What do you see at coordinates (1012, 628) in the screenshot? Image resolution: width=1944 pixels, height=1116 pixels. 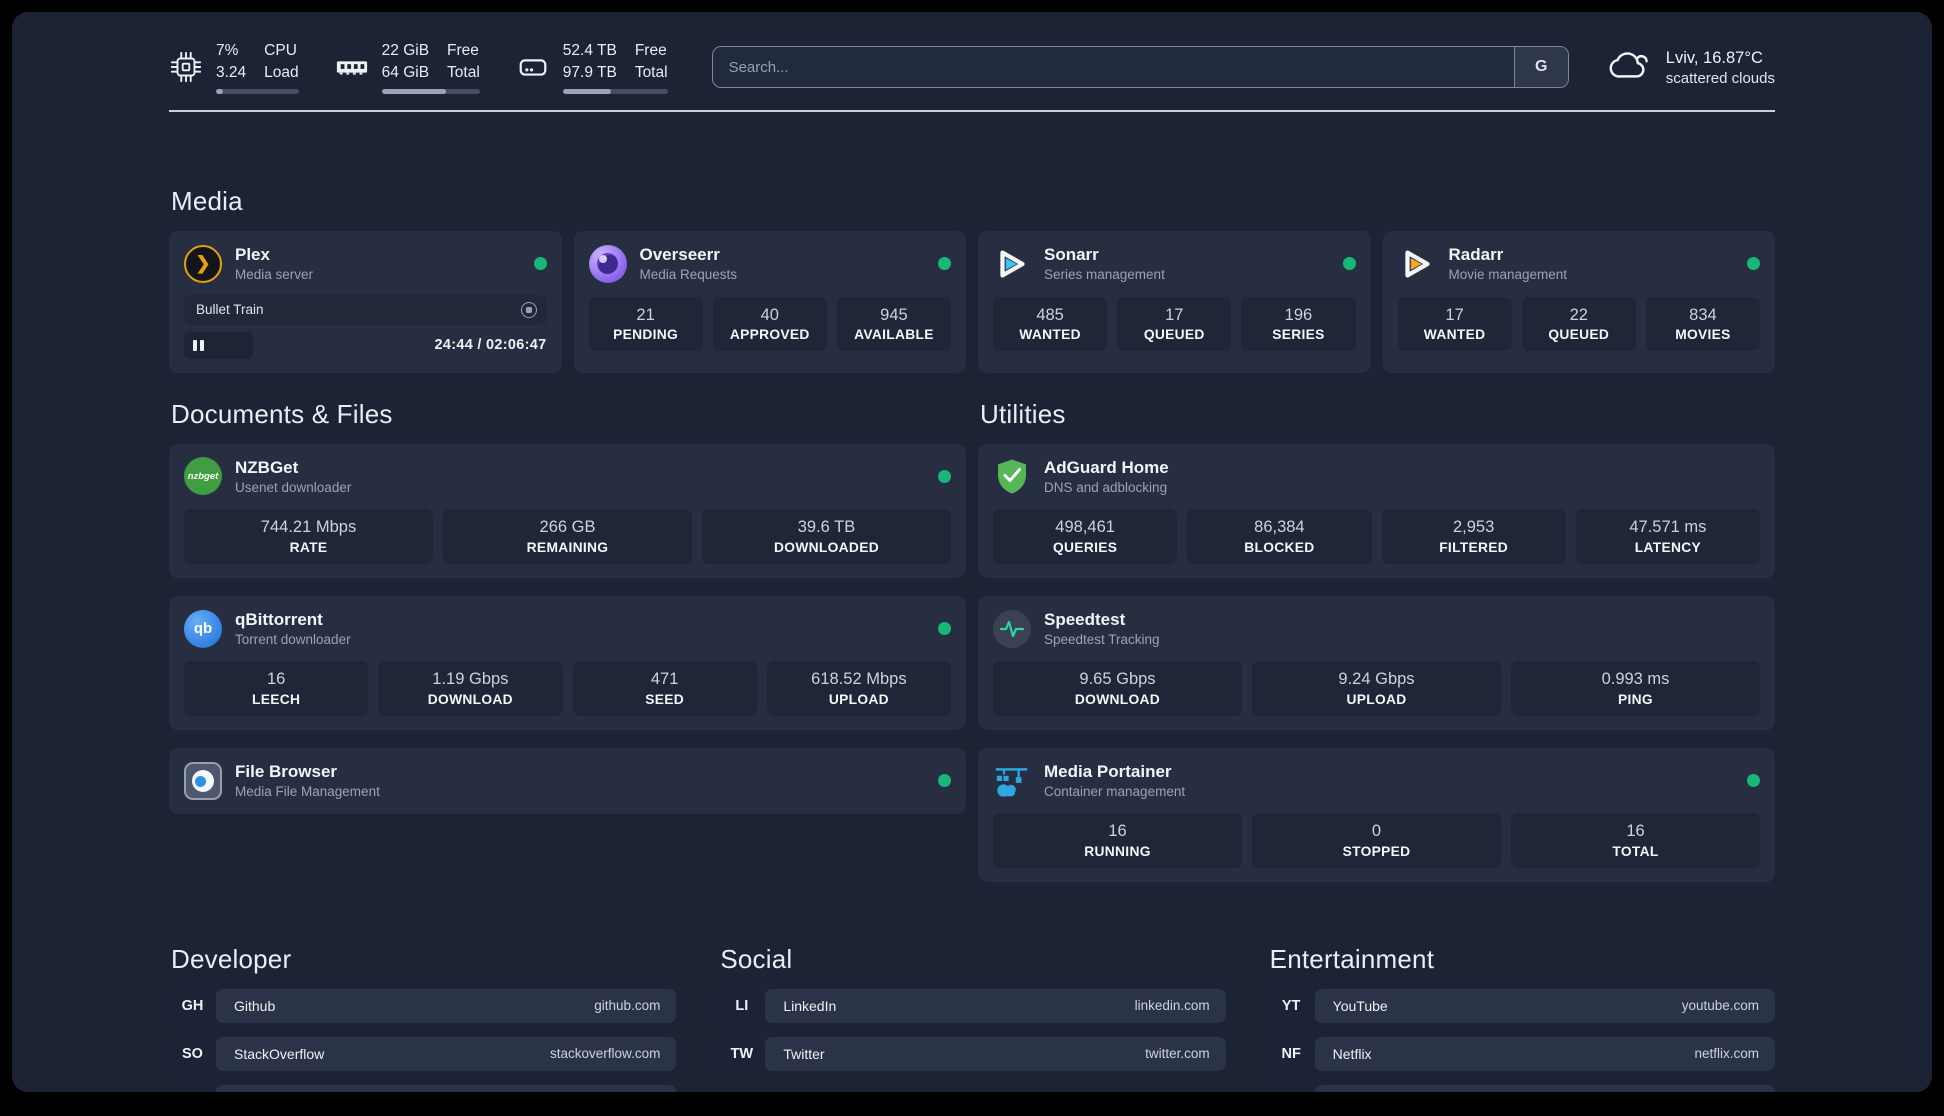 I see `speedtest-icon` at bounding box center [1012, 628].